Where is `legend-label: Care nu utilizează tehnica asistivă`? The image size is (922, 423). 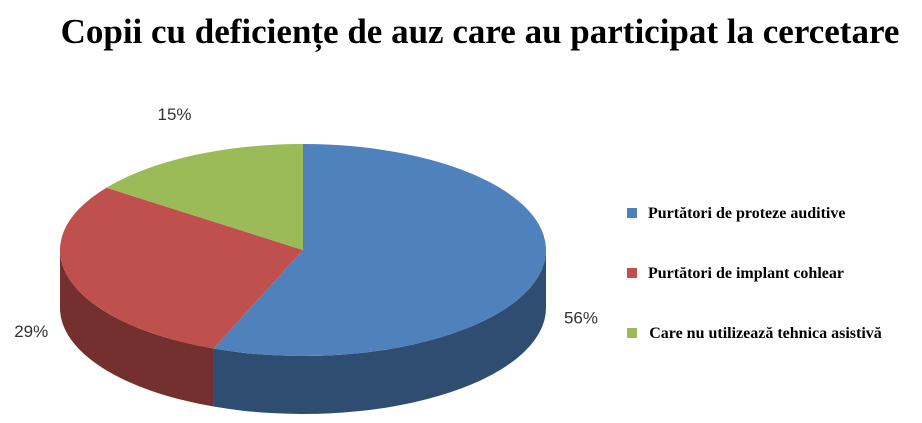
legend-label: Care nu utilizează tehnica asistivă is located at coordinates (765, 333).